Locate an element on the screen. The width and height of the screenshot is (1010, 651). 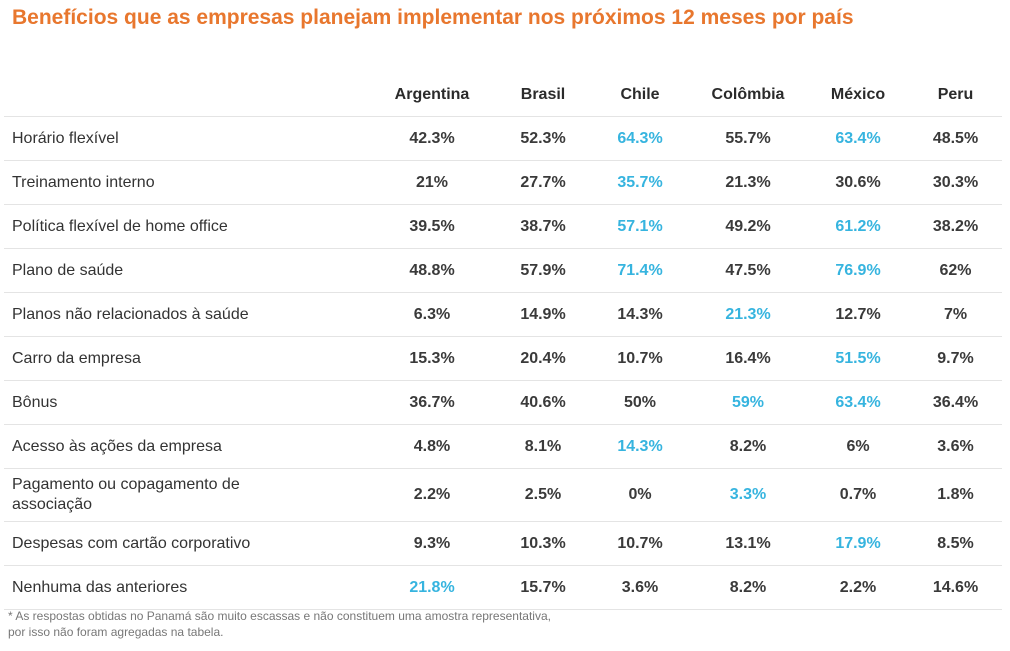
value-cell: 9.3% is located at coordinates (432, 543).